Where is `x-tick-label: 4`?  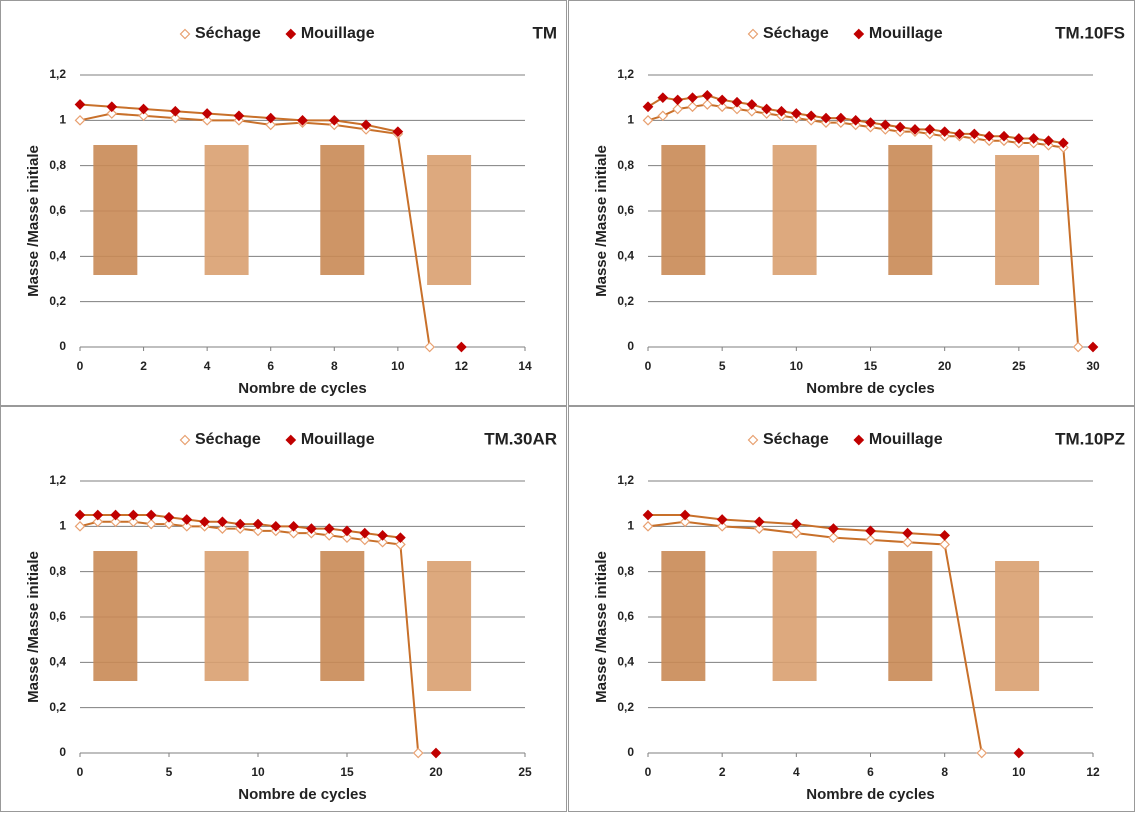 x-tick-label: 4 is located at coordinates (207, 366).